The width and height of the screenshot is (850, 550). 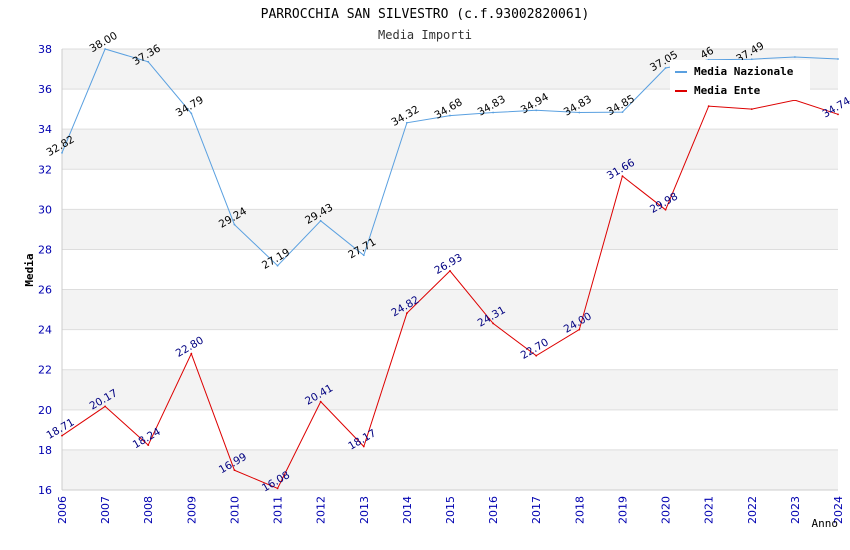 What do you see at coordinates (425, 35) in the screenshot?
I see `chart-subtitle: Media Importi` at bounding box center [425, 35].